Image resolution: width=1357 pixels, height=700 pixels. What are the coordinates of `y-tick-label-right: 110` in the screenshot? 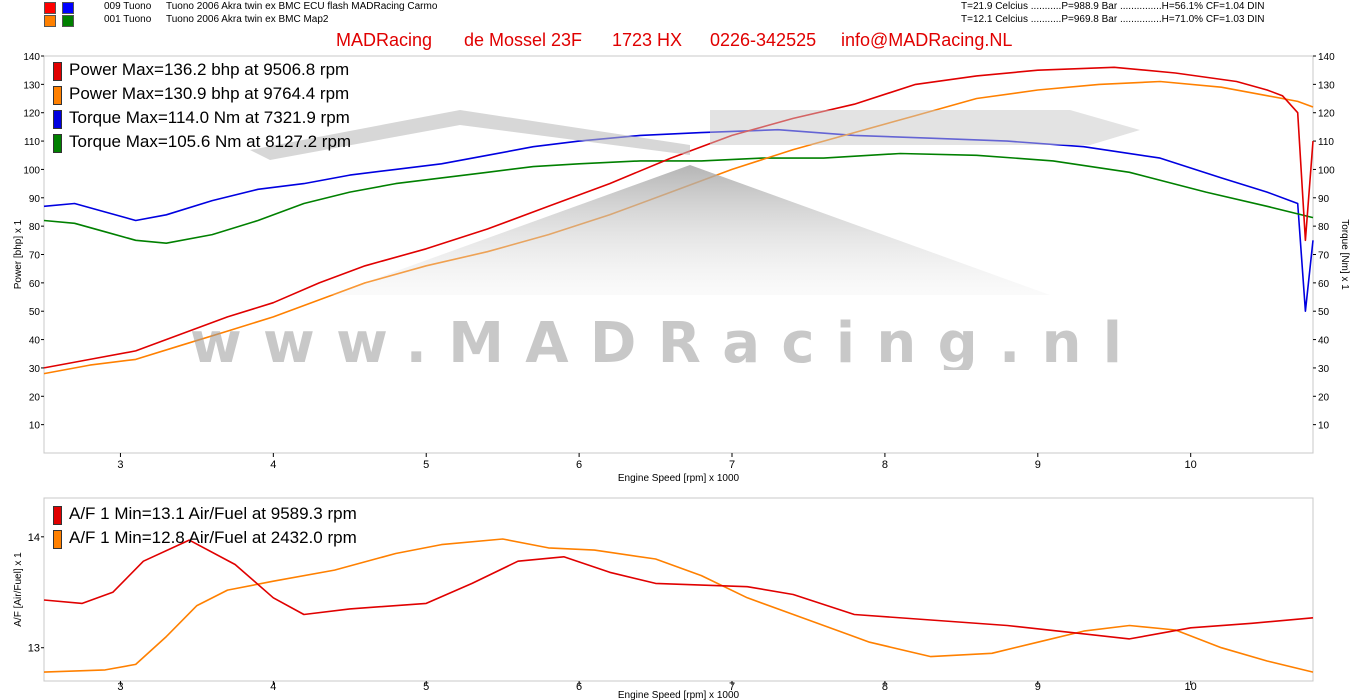 It's located at (1326, 142).